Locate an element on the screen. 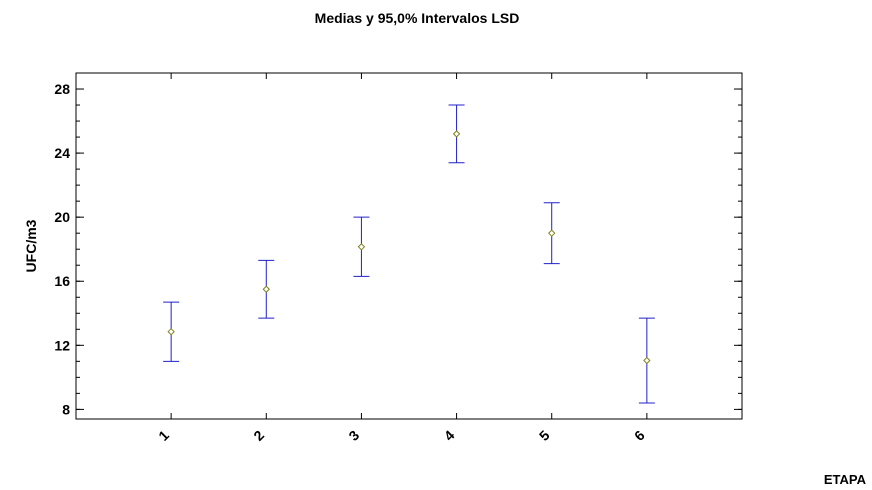  x-tick-label: 5 is located at coordinates (544, 435).